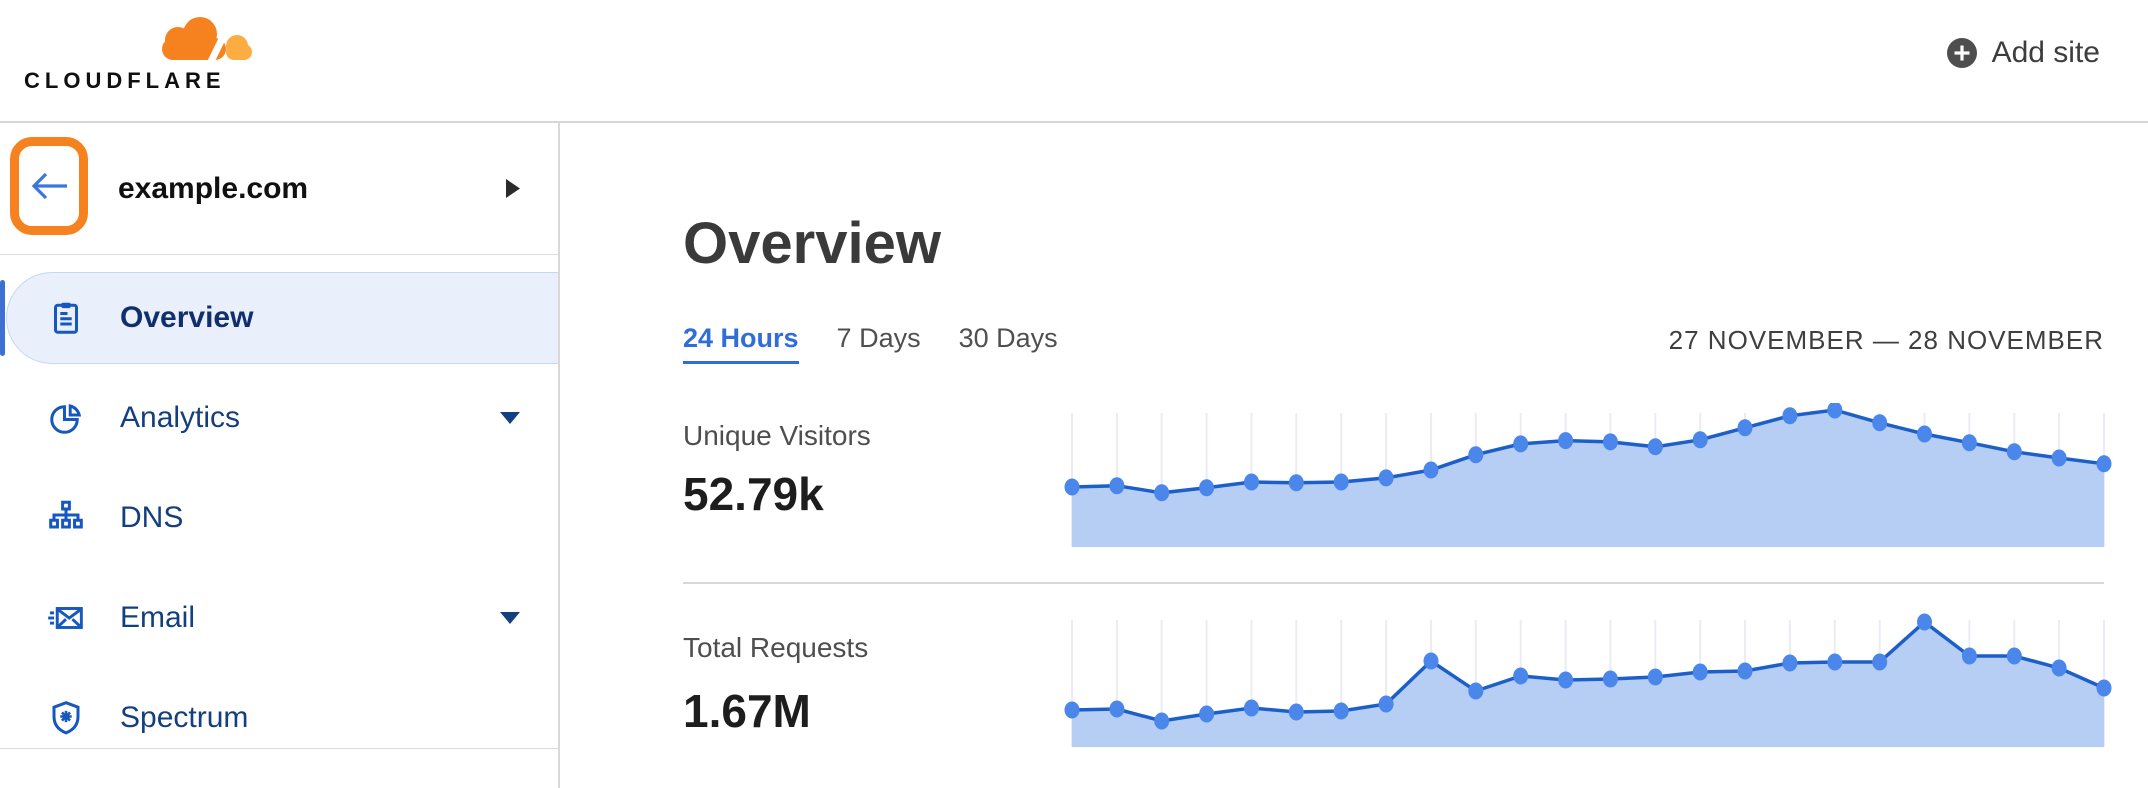  I want to click on pie-chart-icon, so click(66, 418).